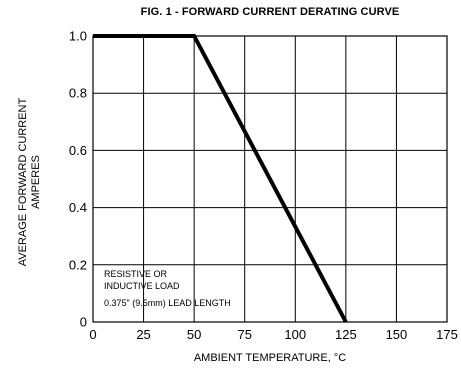 Image resolution: width=461 pixels, height=372 pixels. I want to click on y-tick-label: 0.8, so click(78, 93).